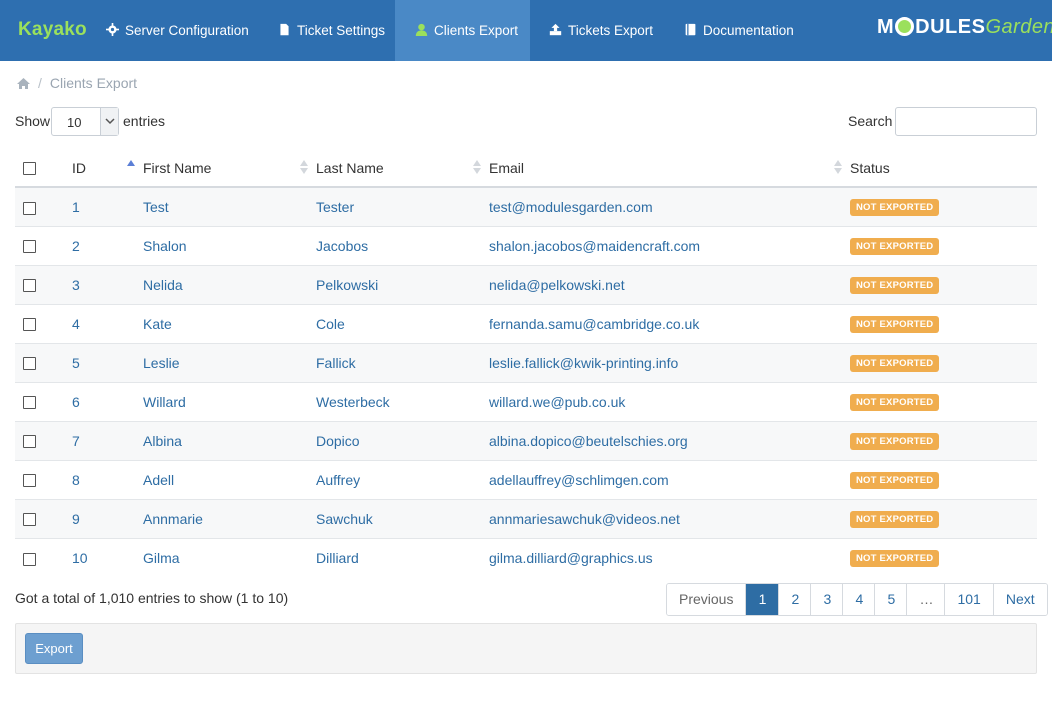 The height and width of the screenshot is (705, 1052). I want to click on cell-id: 1, so click(100, 206).